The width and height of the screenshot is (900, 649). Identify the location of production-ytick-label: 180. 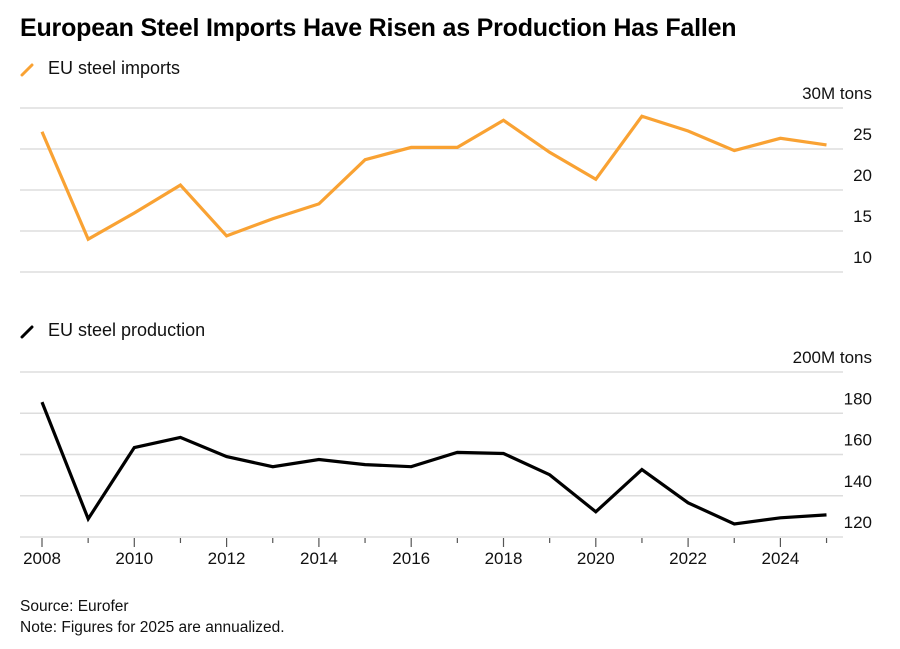
(858, 398).